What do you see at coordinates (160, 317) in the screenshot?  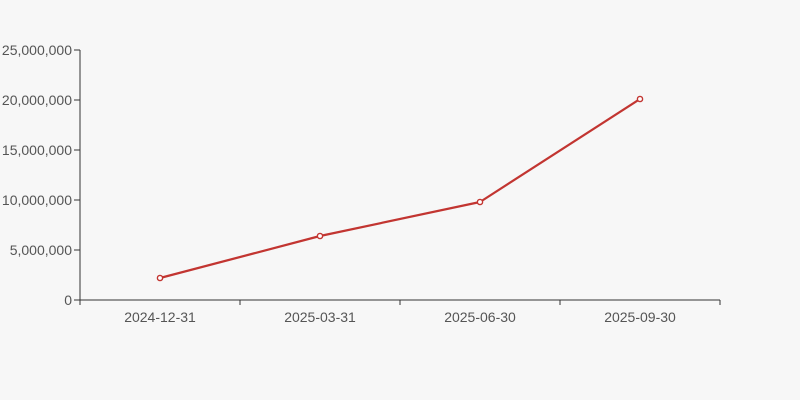 I see `x-tick-label: 2024-12-31` at bounding box center [160, 317].